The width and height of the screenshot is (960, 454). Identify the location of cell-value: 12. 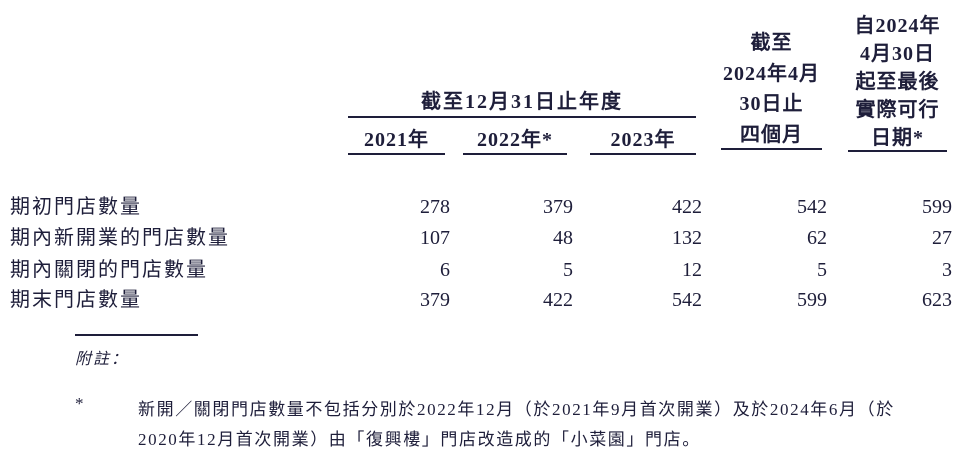
(692, 270).